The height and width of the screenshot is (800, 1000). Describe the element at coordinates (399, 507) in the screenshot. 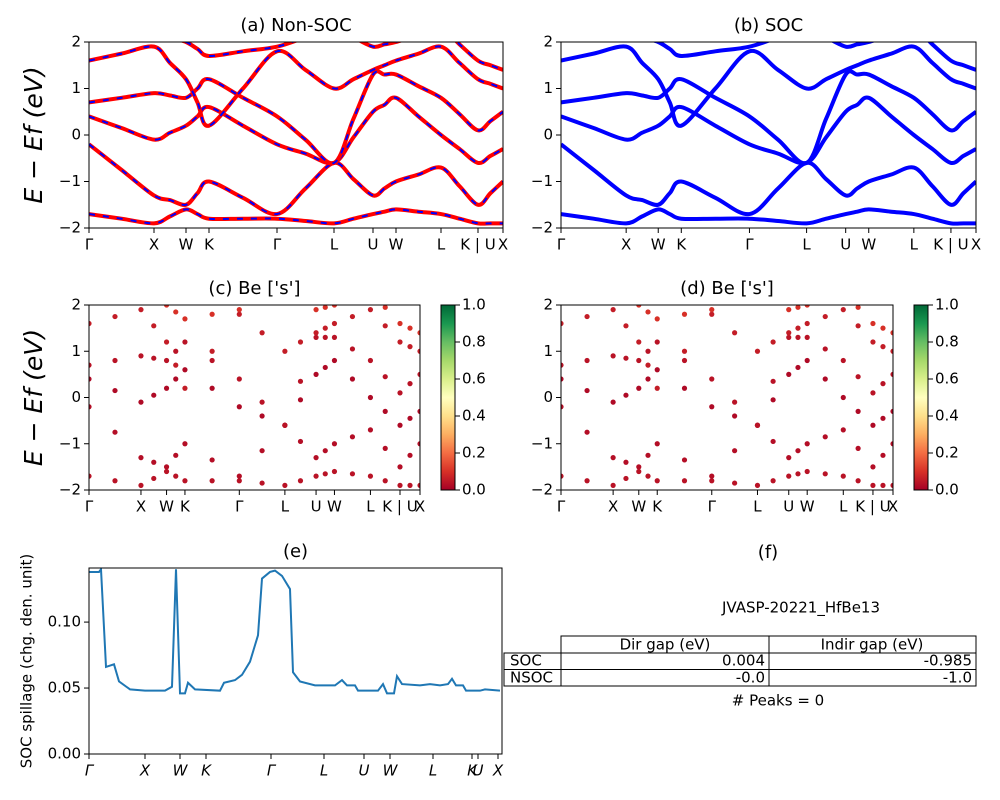

I see `x-tick-label: K | U` at that location.